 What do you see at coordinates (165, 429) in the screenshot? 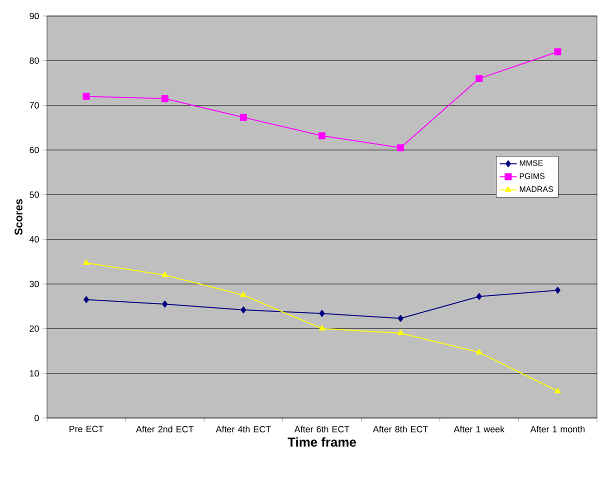
I see `x-tick-label: After 2nd ECT` at bounding box center [165, 429].